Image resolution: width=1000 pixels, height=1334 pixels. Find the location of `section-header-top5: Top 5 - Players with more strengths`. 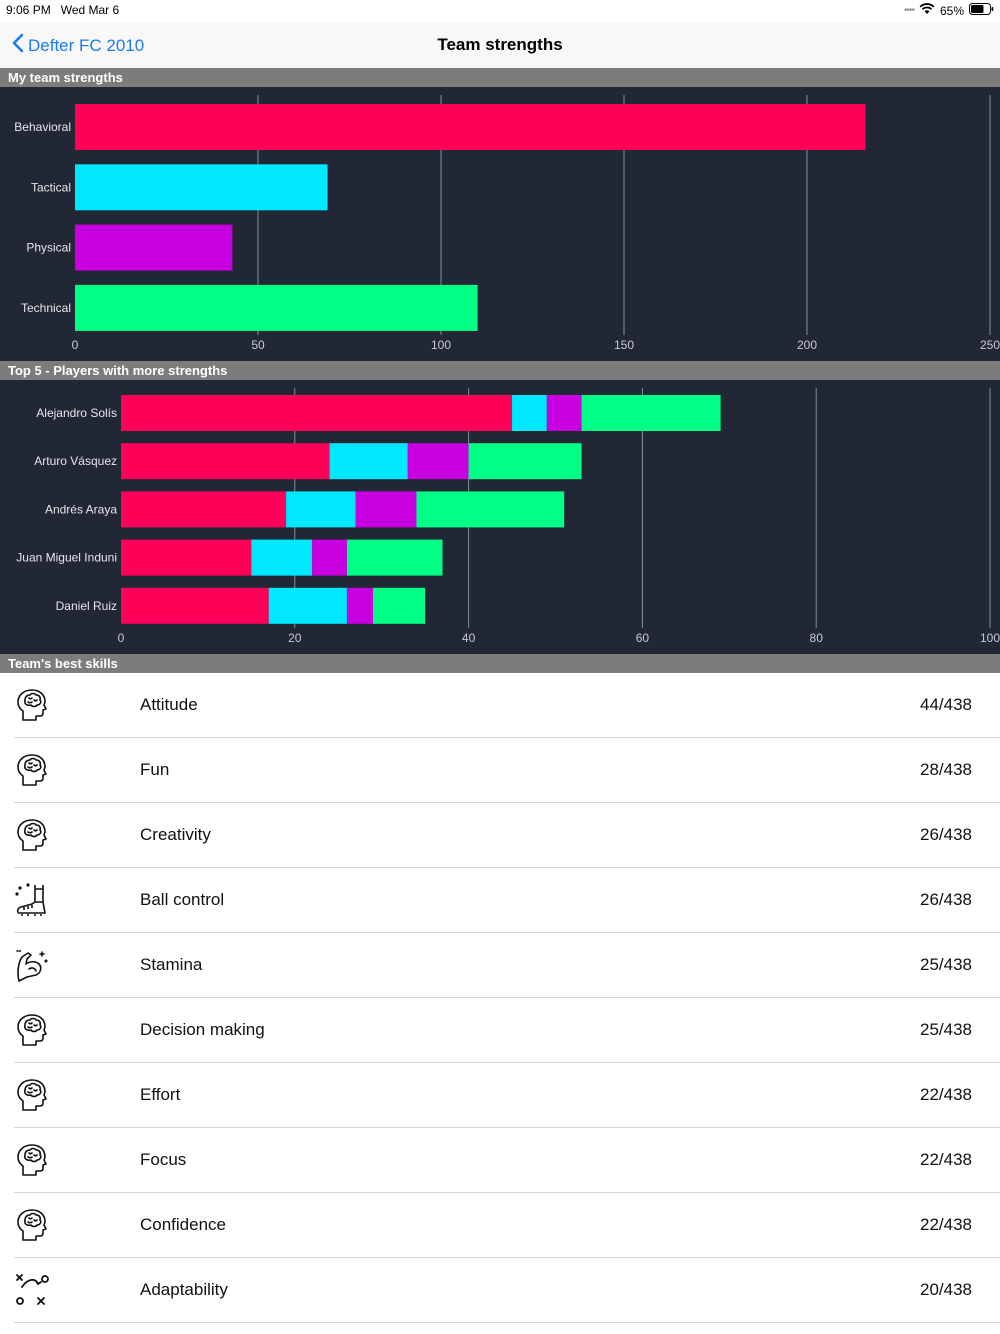

section-header-top5: Top 5 - Players with more strengths is located at coordinates (500, 370).